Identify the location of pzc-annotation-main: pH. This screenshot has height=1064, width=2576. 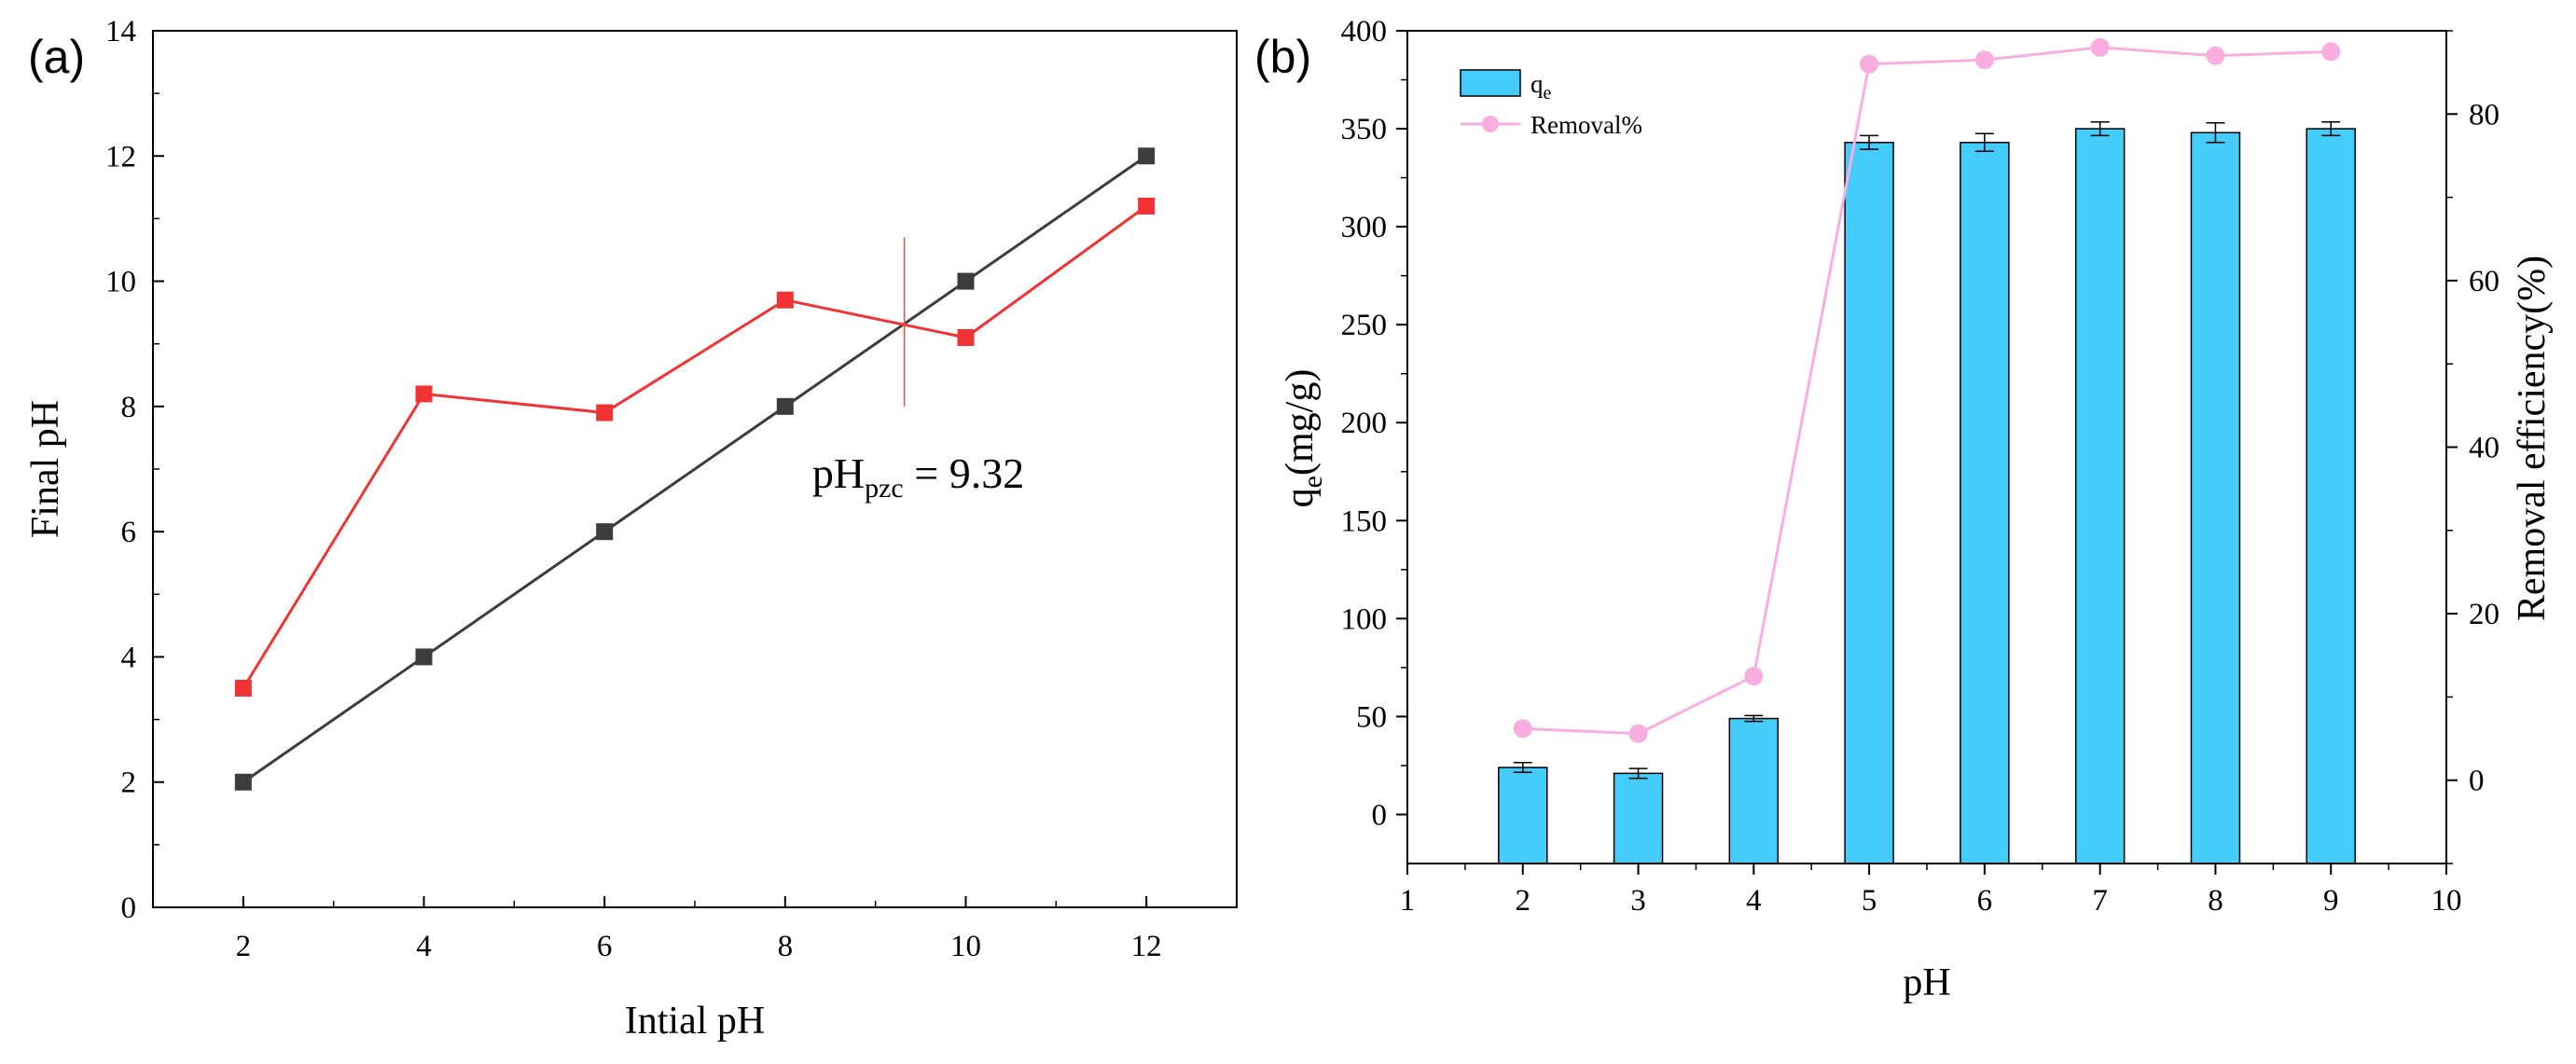
(838, 473).